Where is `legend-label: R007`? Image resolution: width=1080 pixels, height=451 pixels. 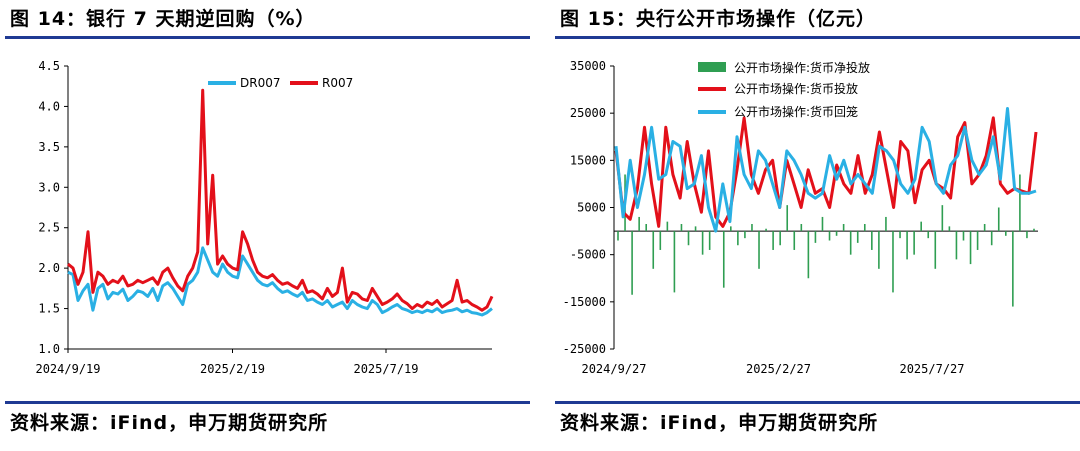 legend-label: R007 is located at coordinates (337, 83).